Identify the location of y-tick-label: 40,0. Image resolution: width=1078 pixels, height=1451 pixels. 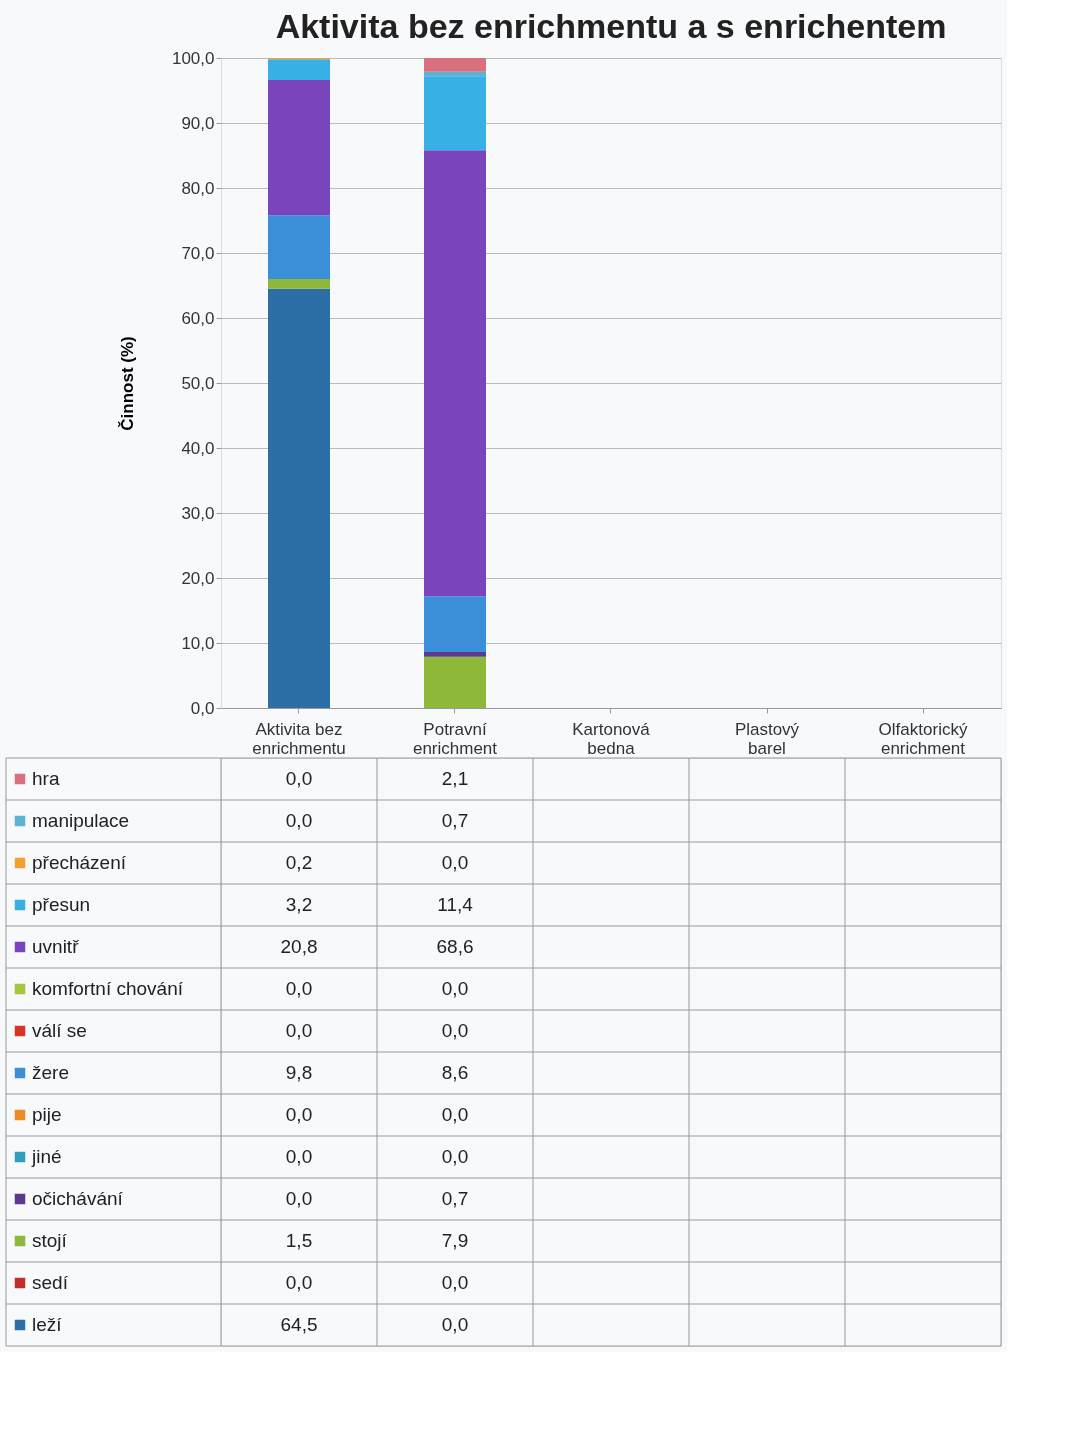
(198, 448).